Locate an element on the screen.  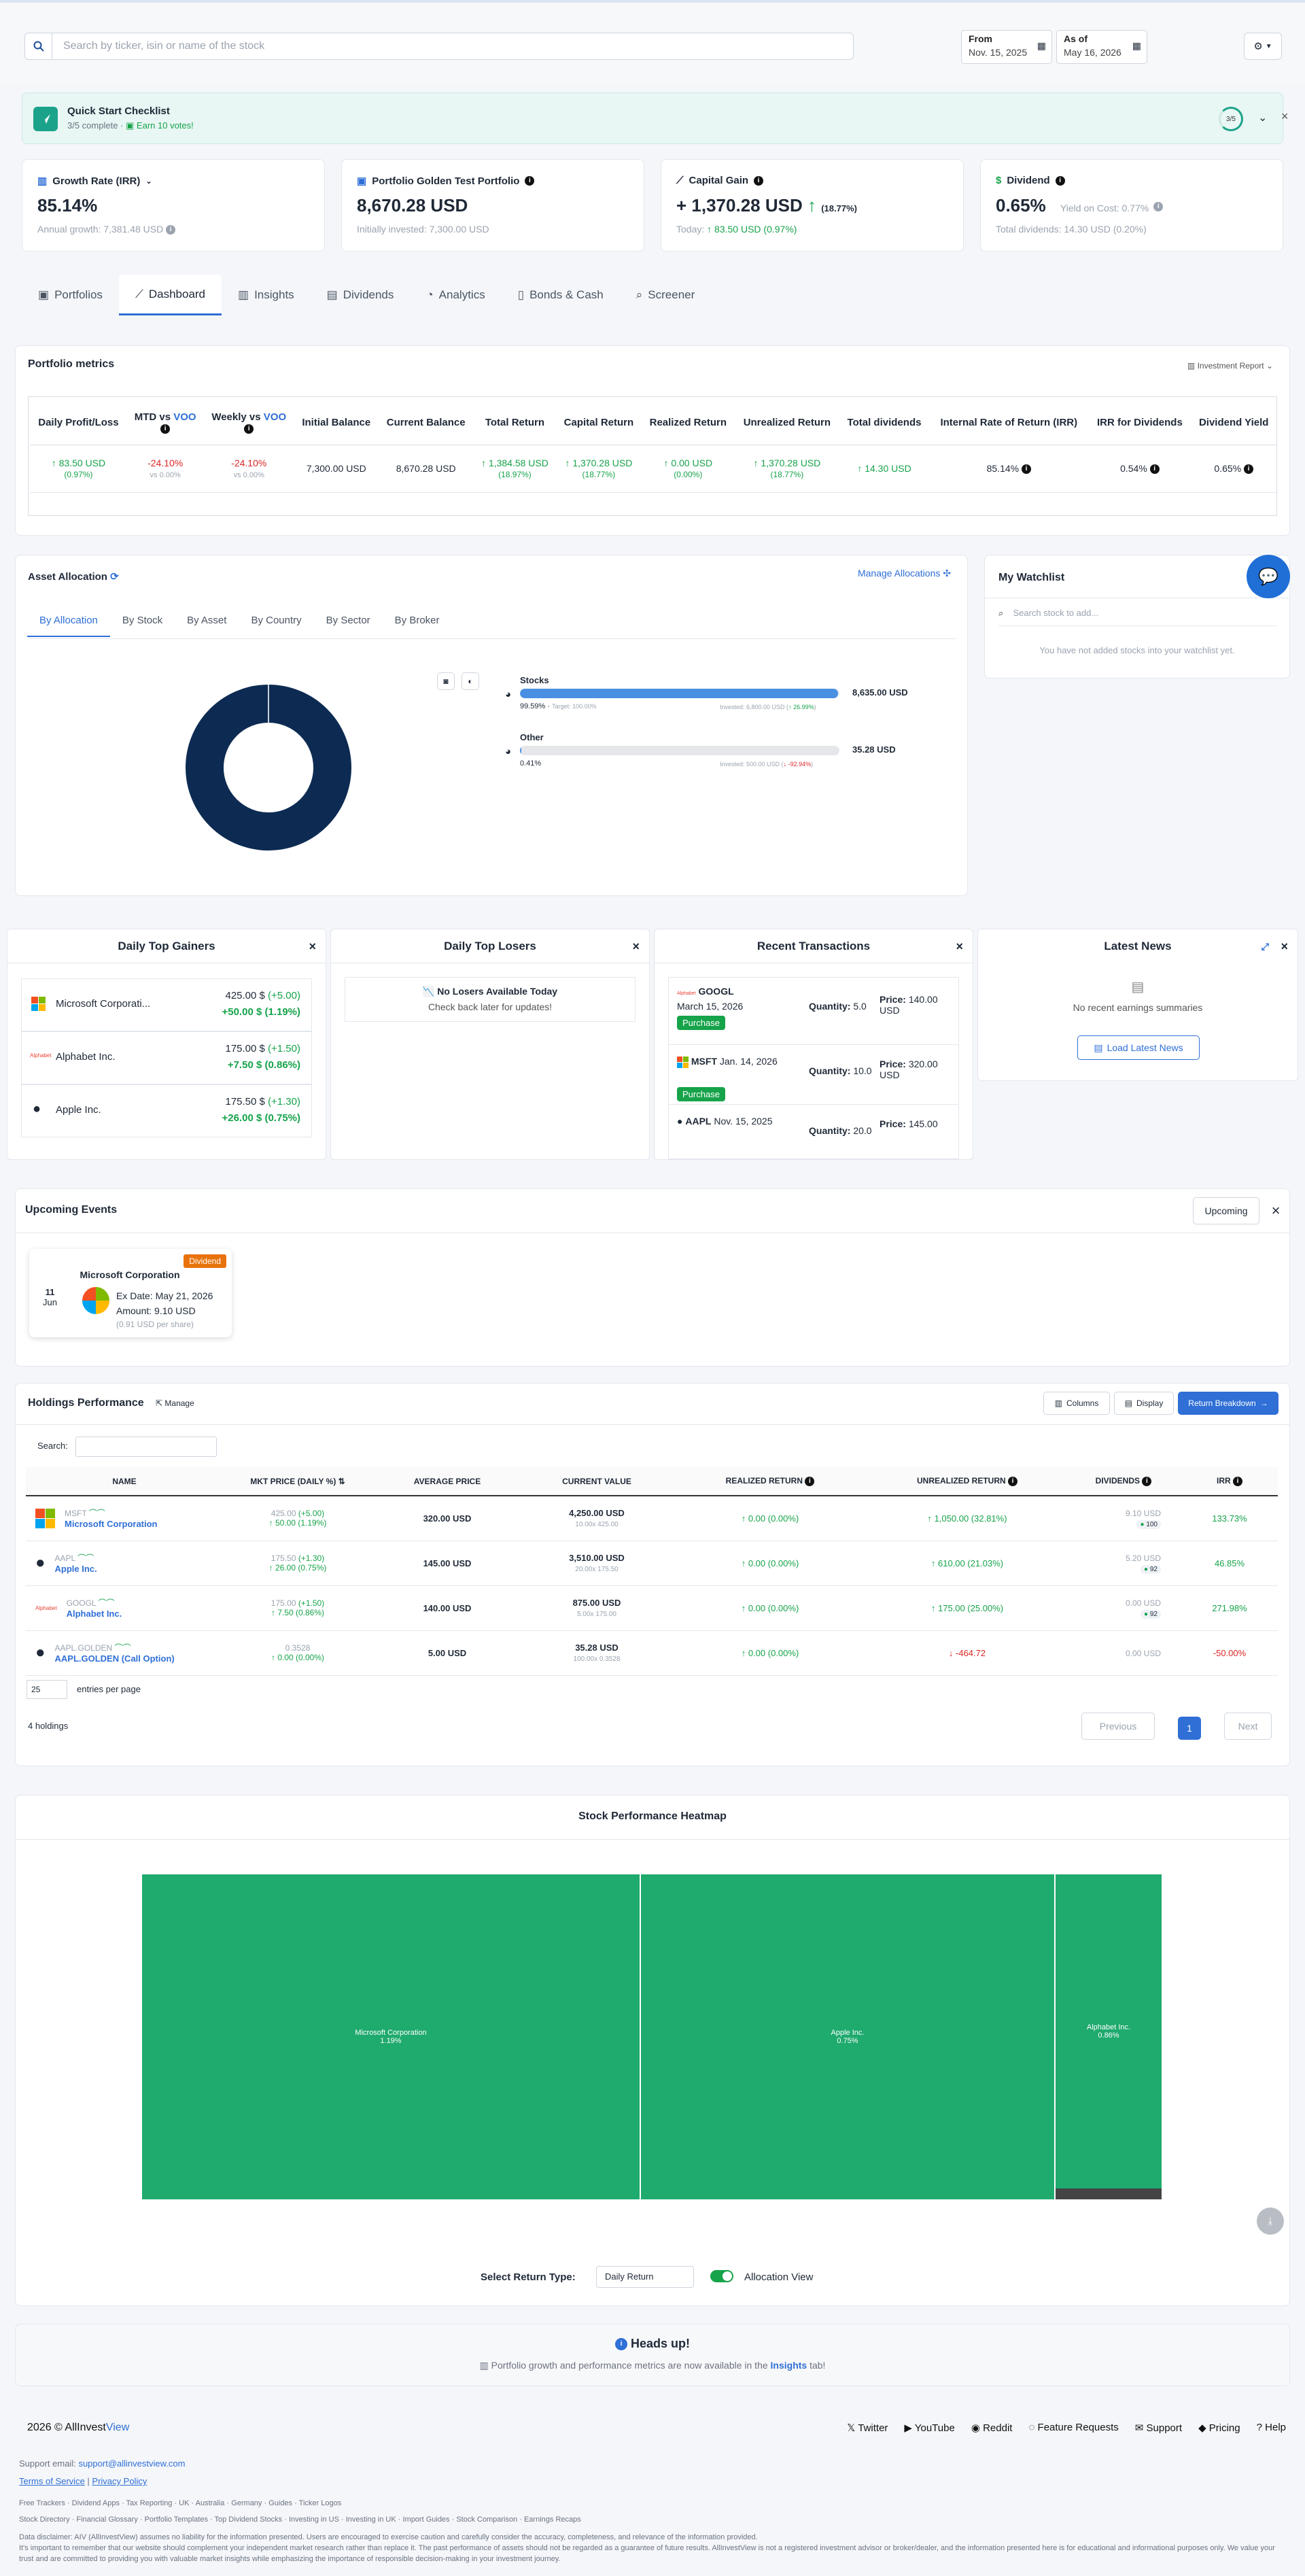
tab-analytics: ◔ Analytics is located at coordinates (455, 294).